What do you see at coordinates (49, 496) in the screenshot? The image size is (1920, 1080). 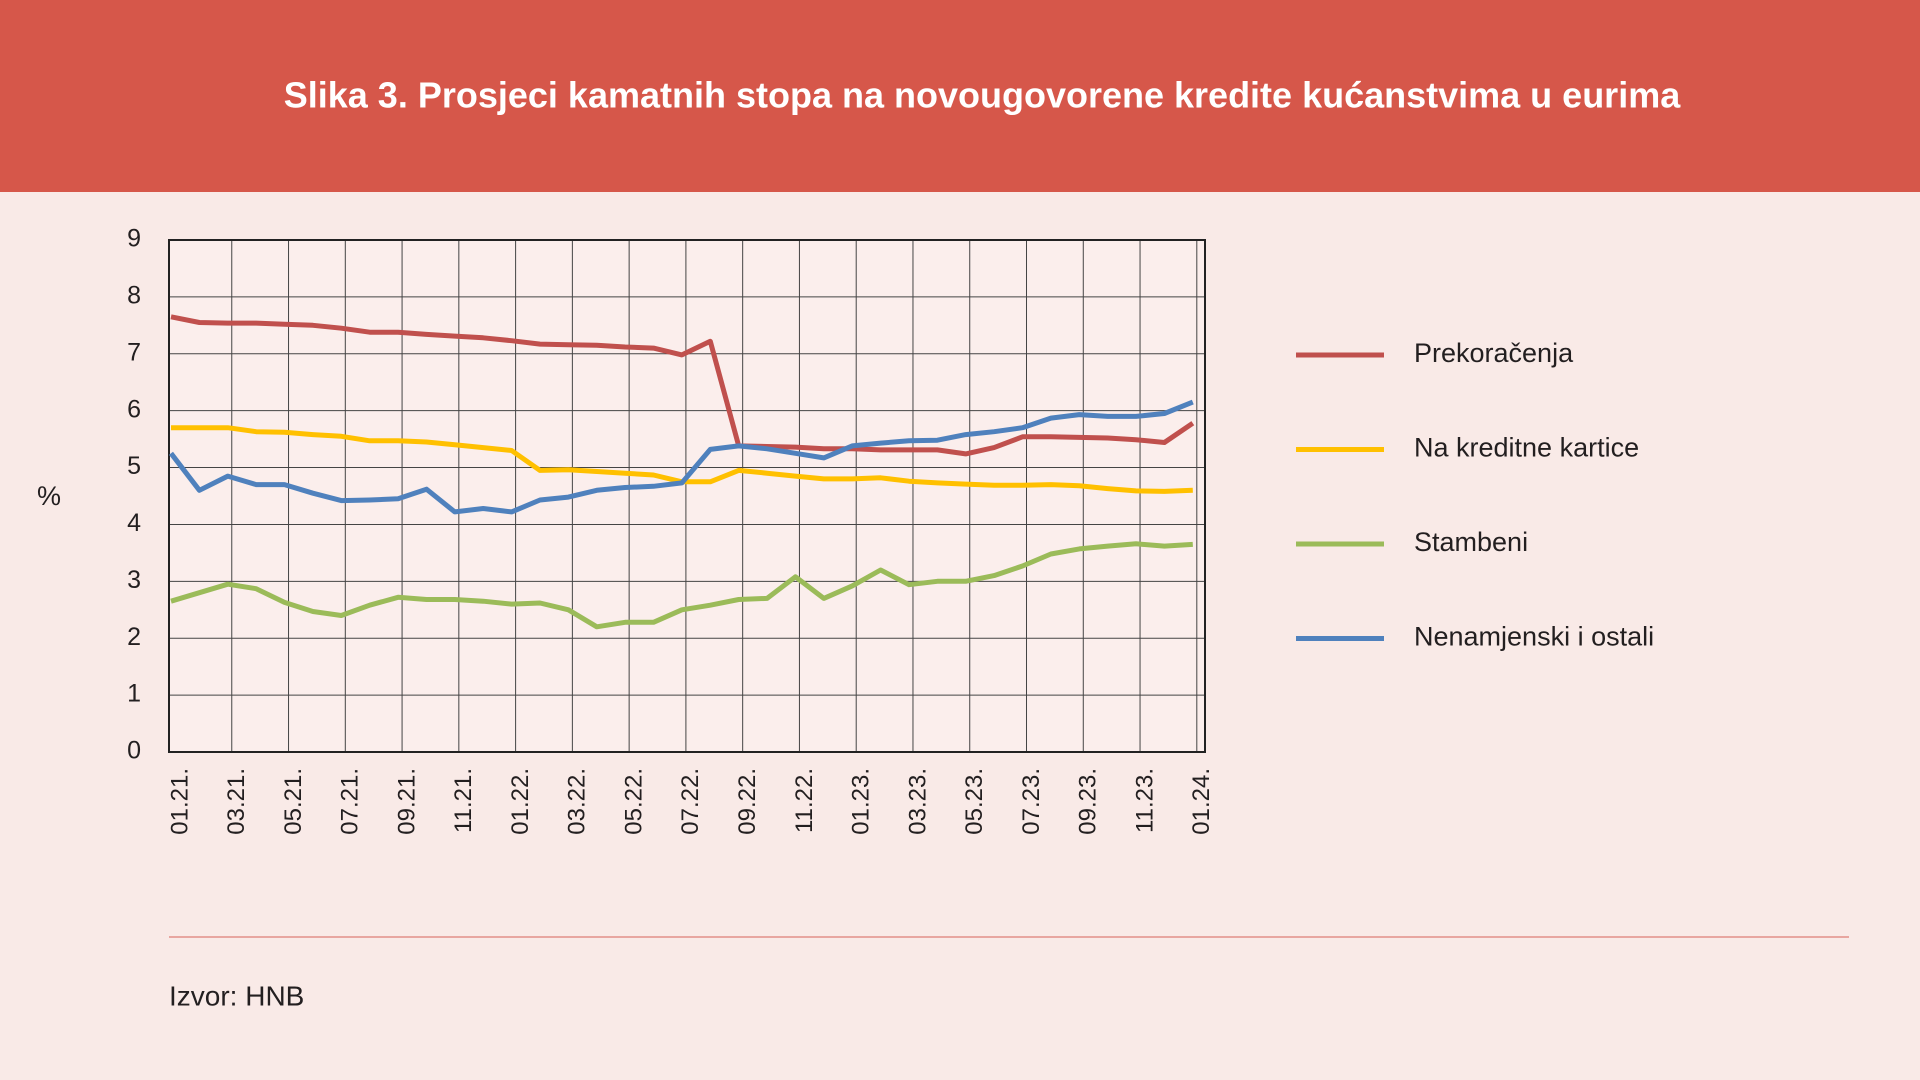 I see `y-axis-label: %` at bounding box center [49, 496].